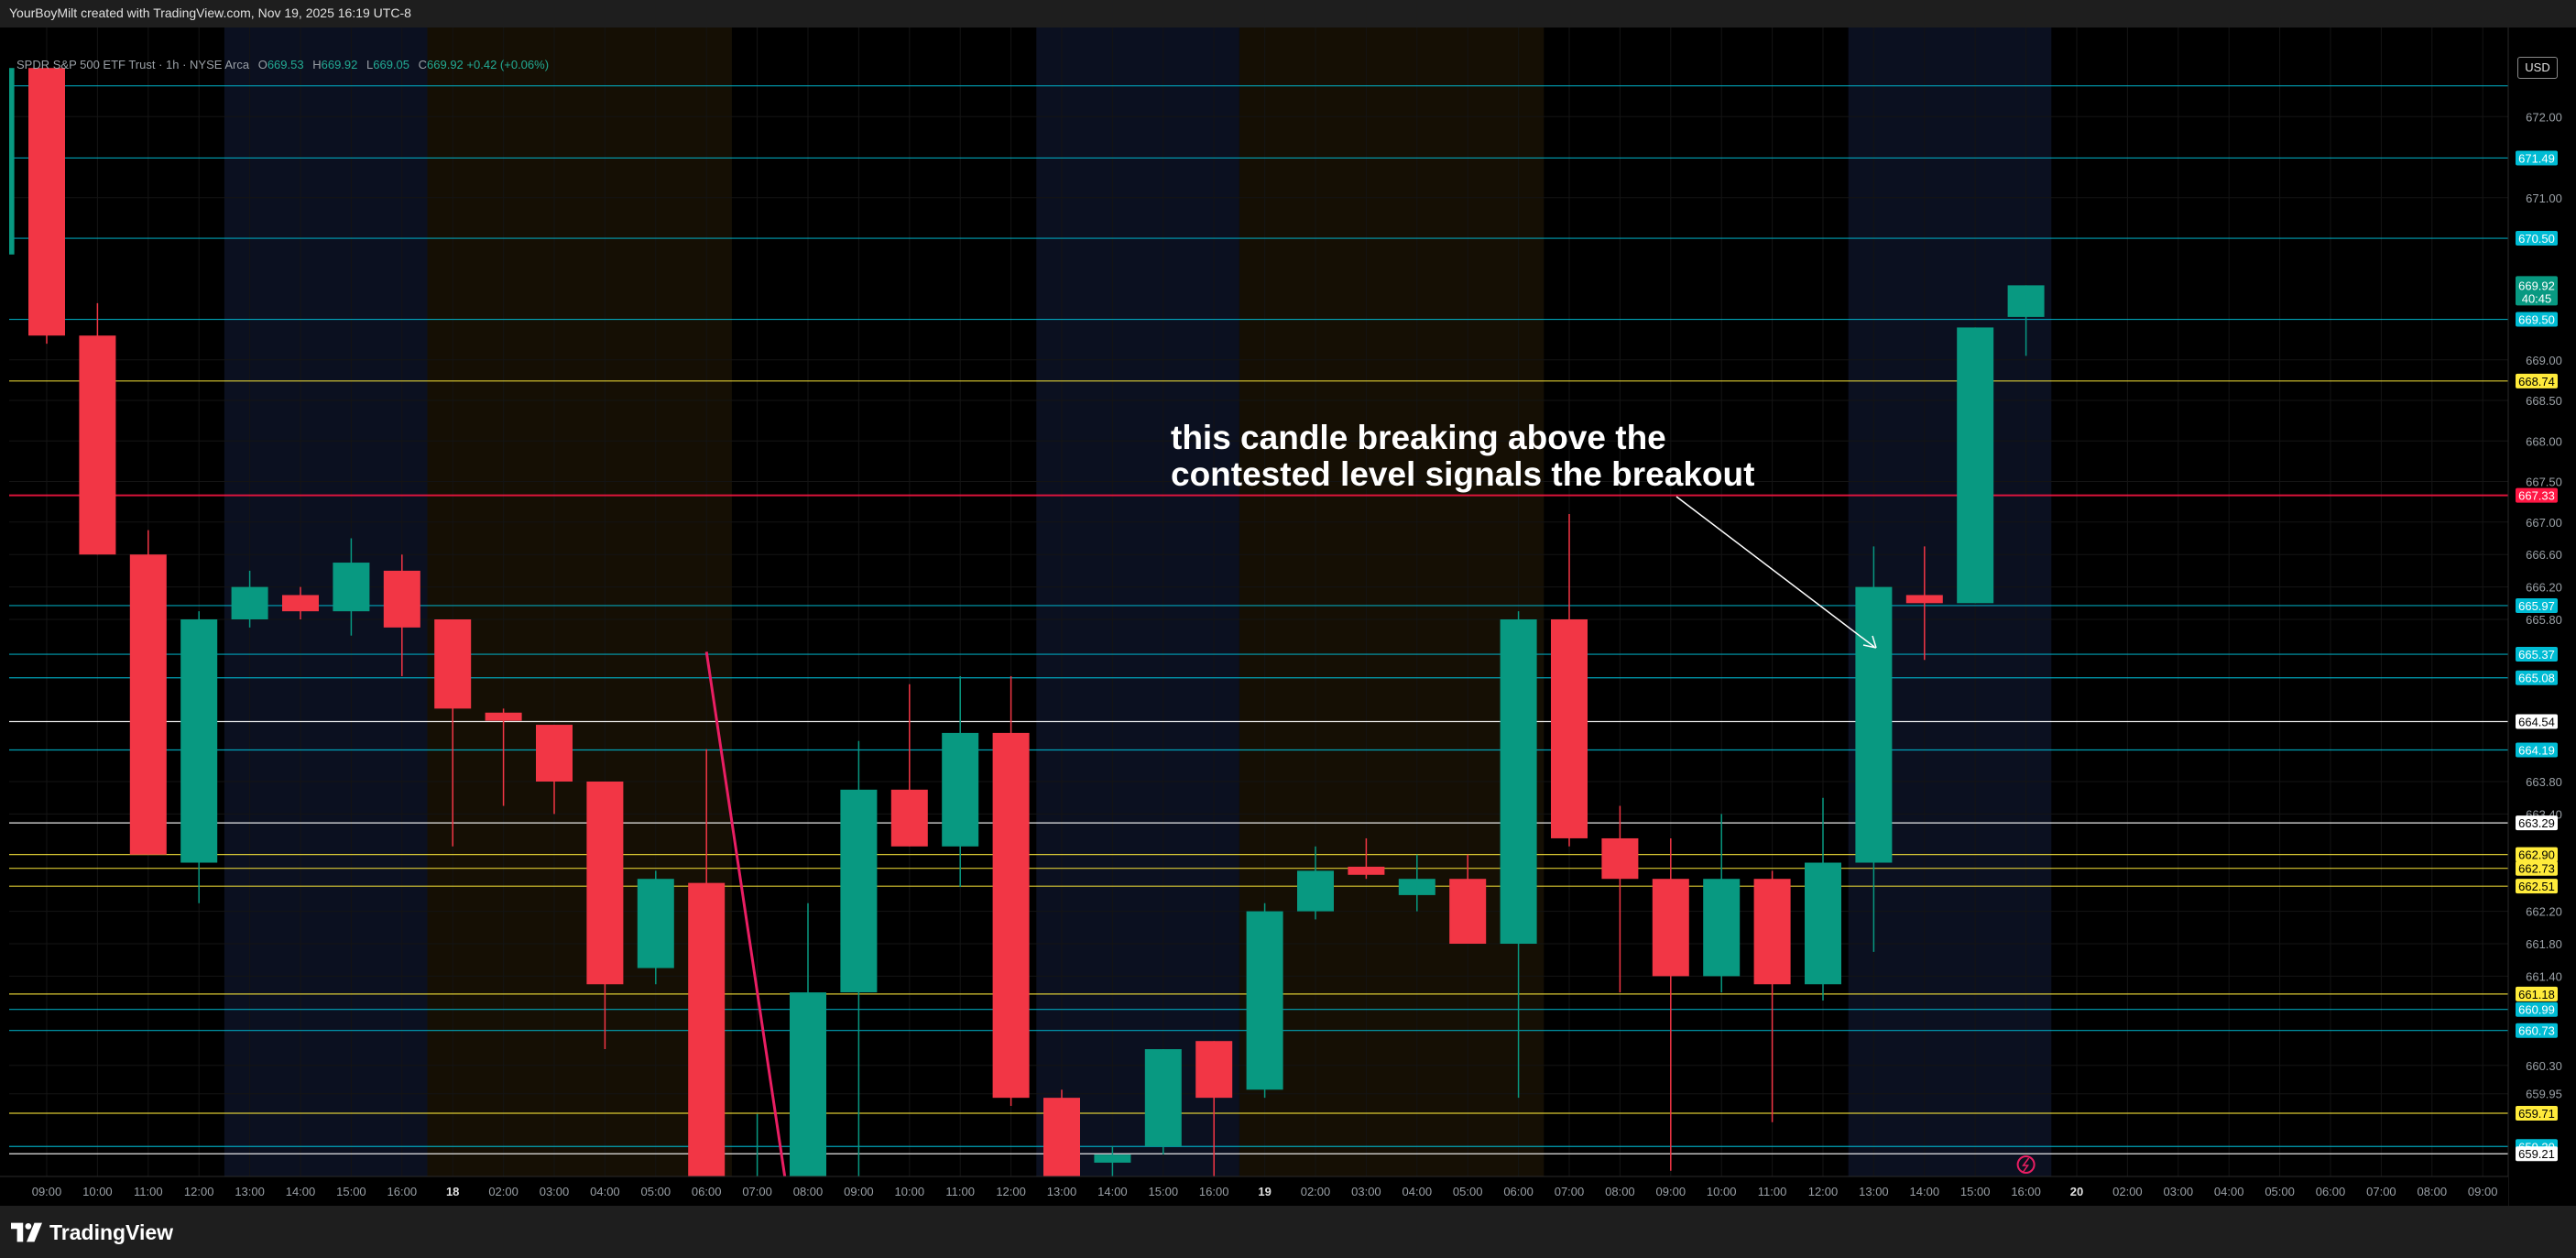 The image size is (2576, 1258). What do you see at coordinates (92, 1232) in the screenshot?
I see `tradingview-logo: TradingView` at bounding box center [92, 1232].